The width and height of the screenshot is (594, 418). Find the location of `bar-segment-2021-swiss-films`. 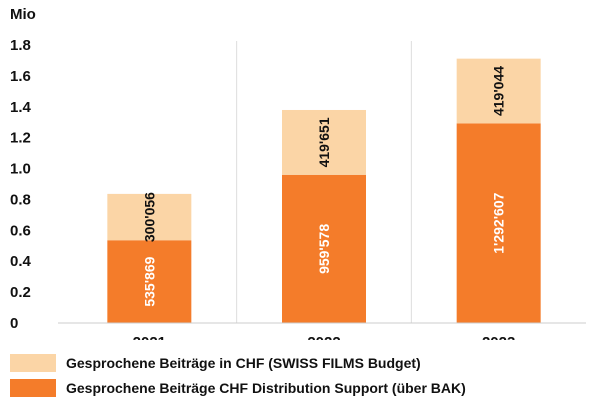

bar-segment-2021-swiss-films is located at coordinates (149, 217).